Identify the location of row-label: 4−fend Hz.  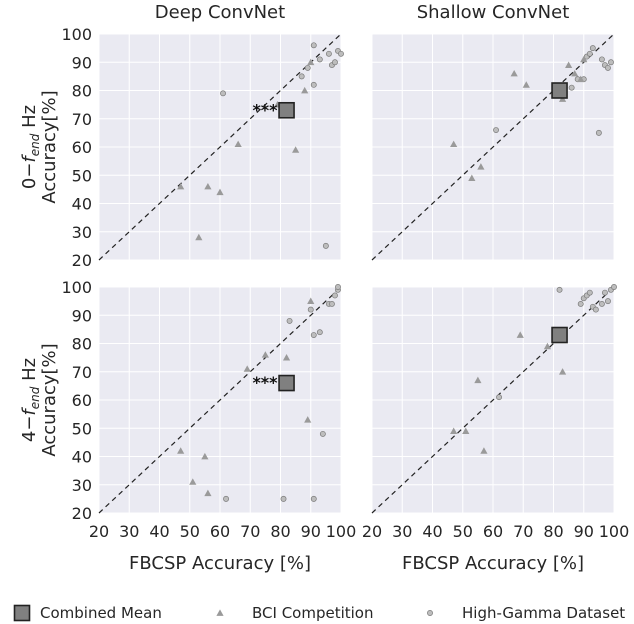
(30, 400).